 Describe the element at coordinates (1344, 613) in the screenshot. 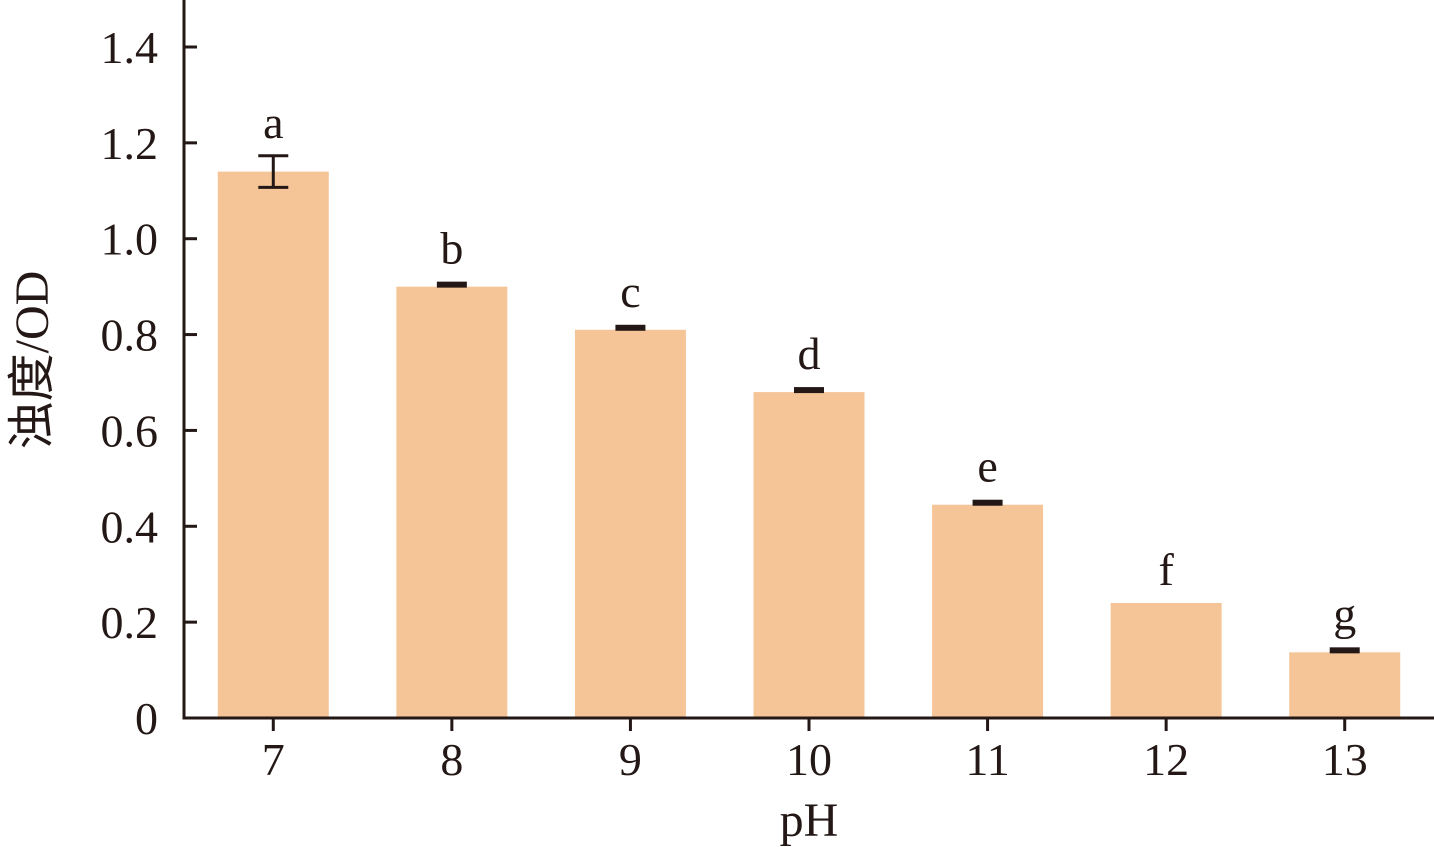

I see `significance-label-13: g` at that location.